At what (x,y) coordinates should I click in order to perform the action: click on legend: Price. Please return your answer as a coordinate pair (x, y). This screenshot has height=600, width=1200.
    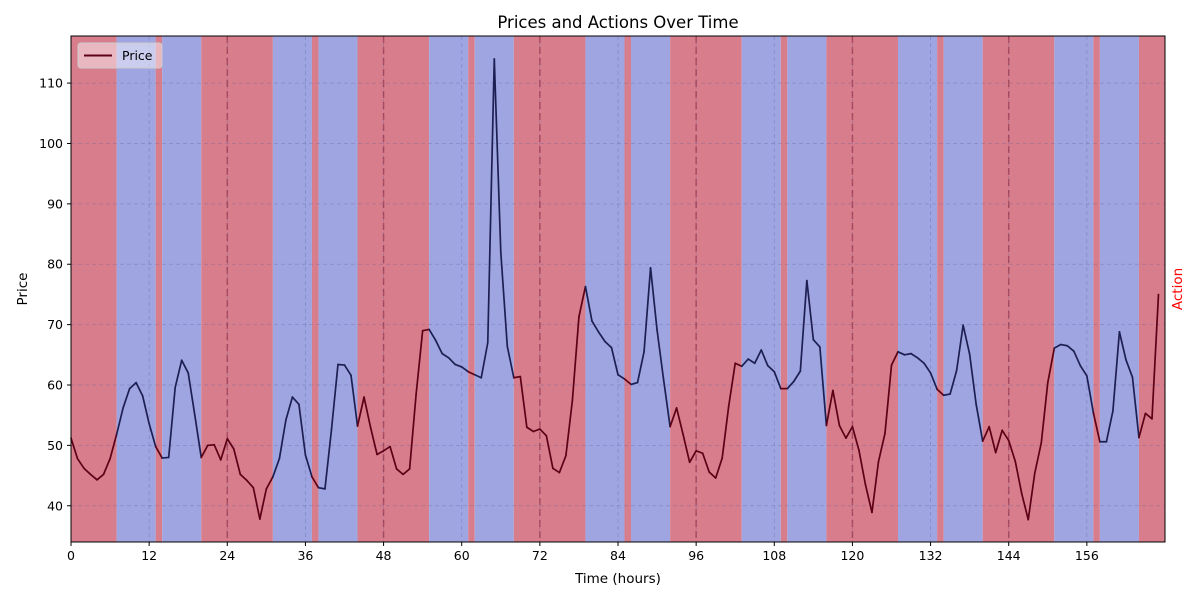
    Looking at the image, I should click on (120, 55).